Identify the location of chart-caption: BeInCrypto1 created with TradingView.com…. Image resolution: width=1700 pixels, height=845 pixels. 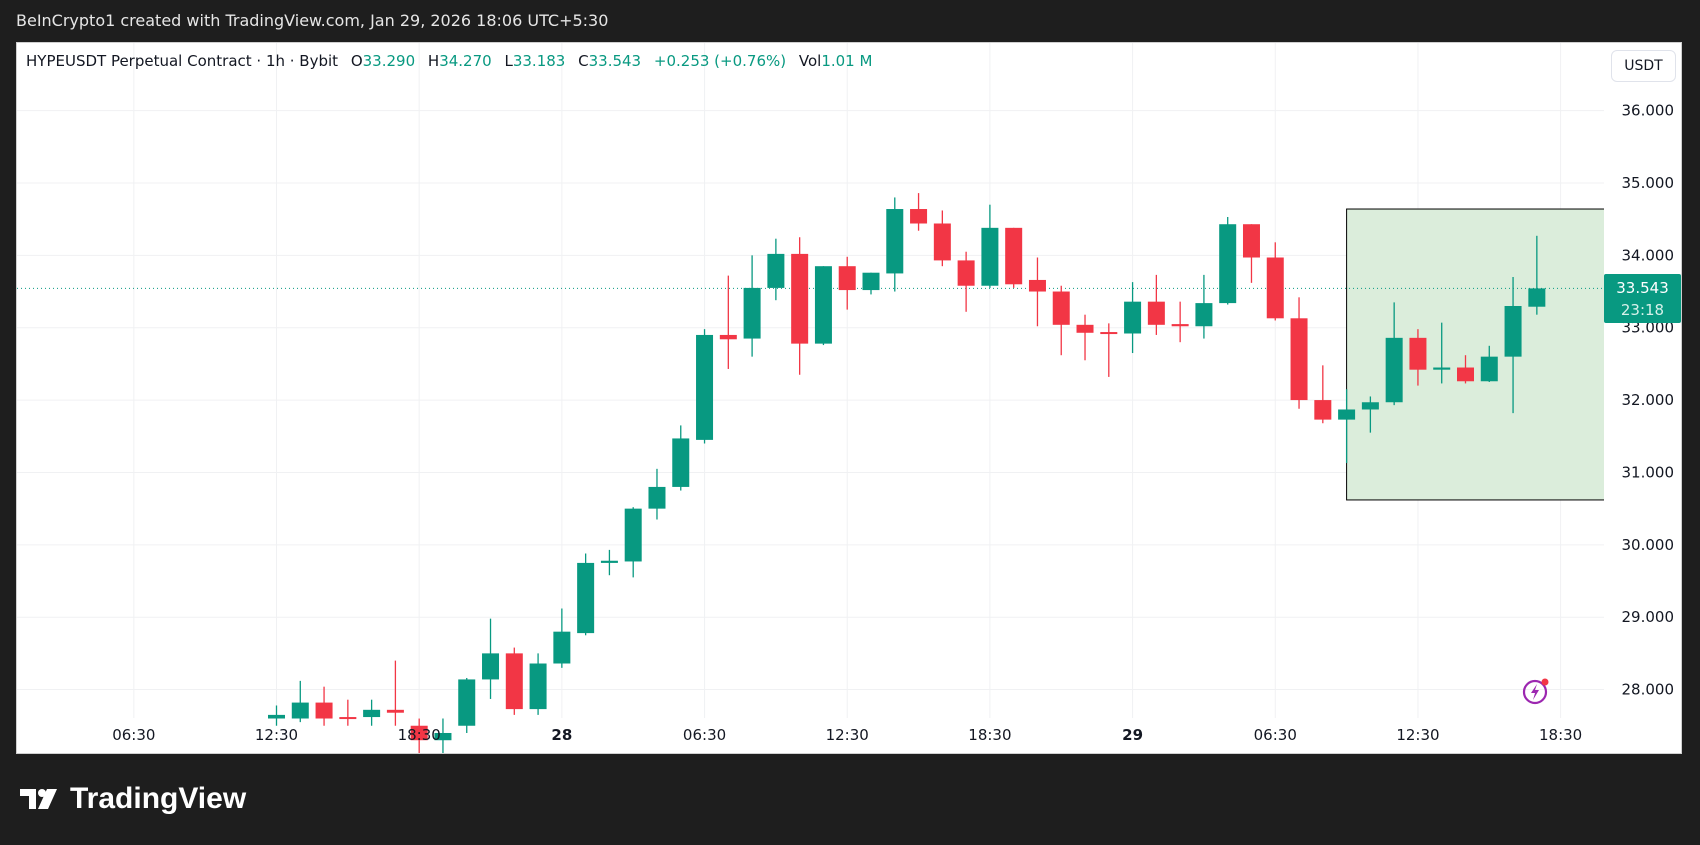
(312, 20).